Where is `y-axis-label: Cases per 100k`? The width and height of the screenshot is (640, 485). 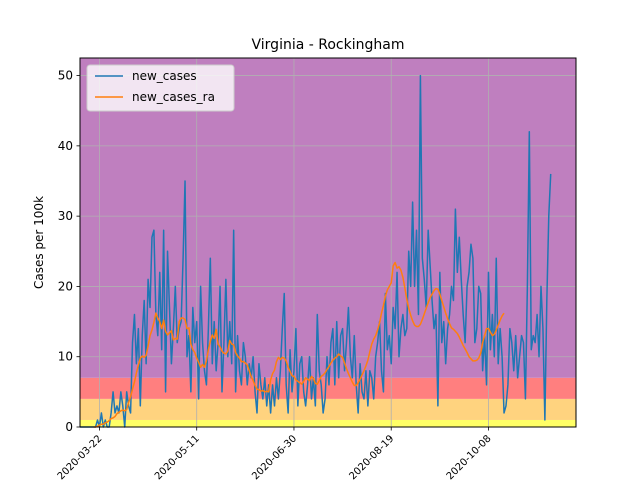
y-axis-label: Cases per 100k is located at coordinates (39, 242).